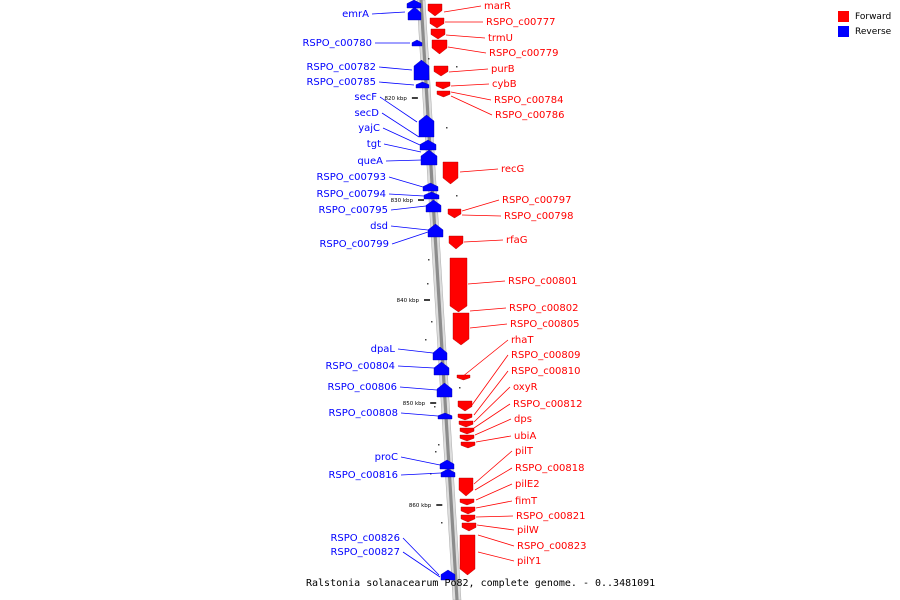  I want to click on forward-gene-label: RSPO_c00798, so click(539, 216).